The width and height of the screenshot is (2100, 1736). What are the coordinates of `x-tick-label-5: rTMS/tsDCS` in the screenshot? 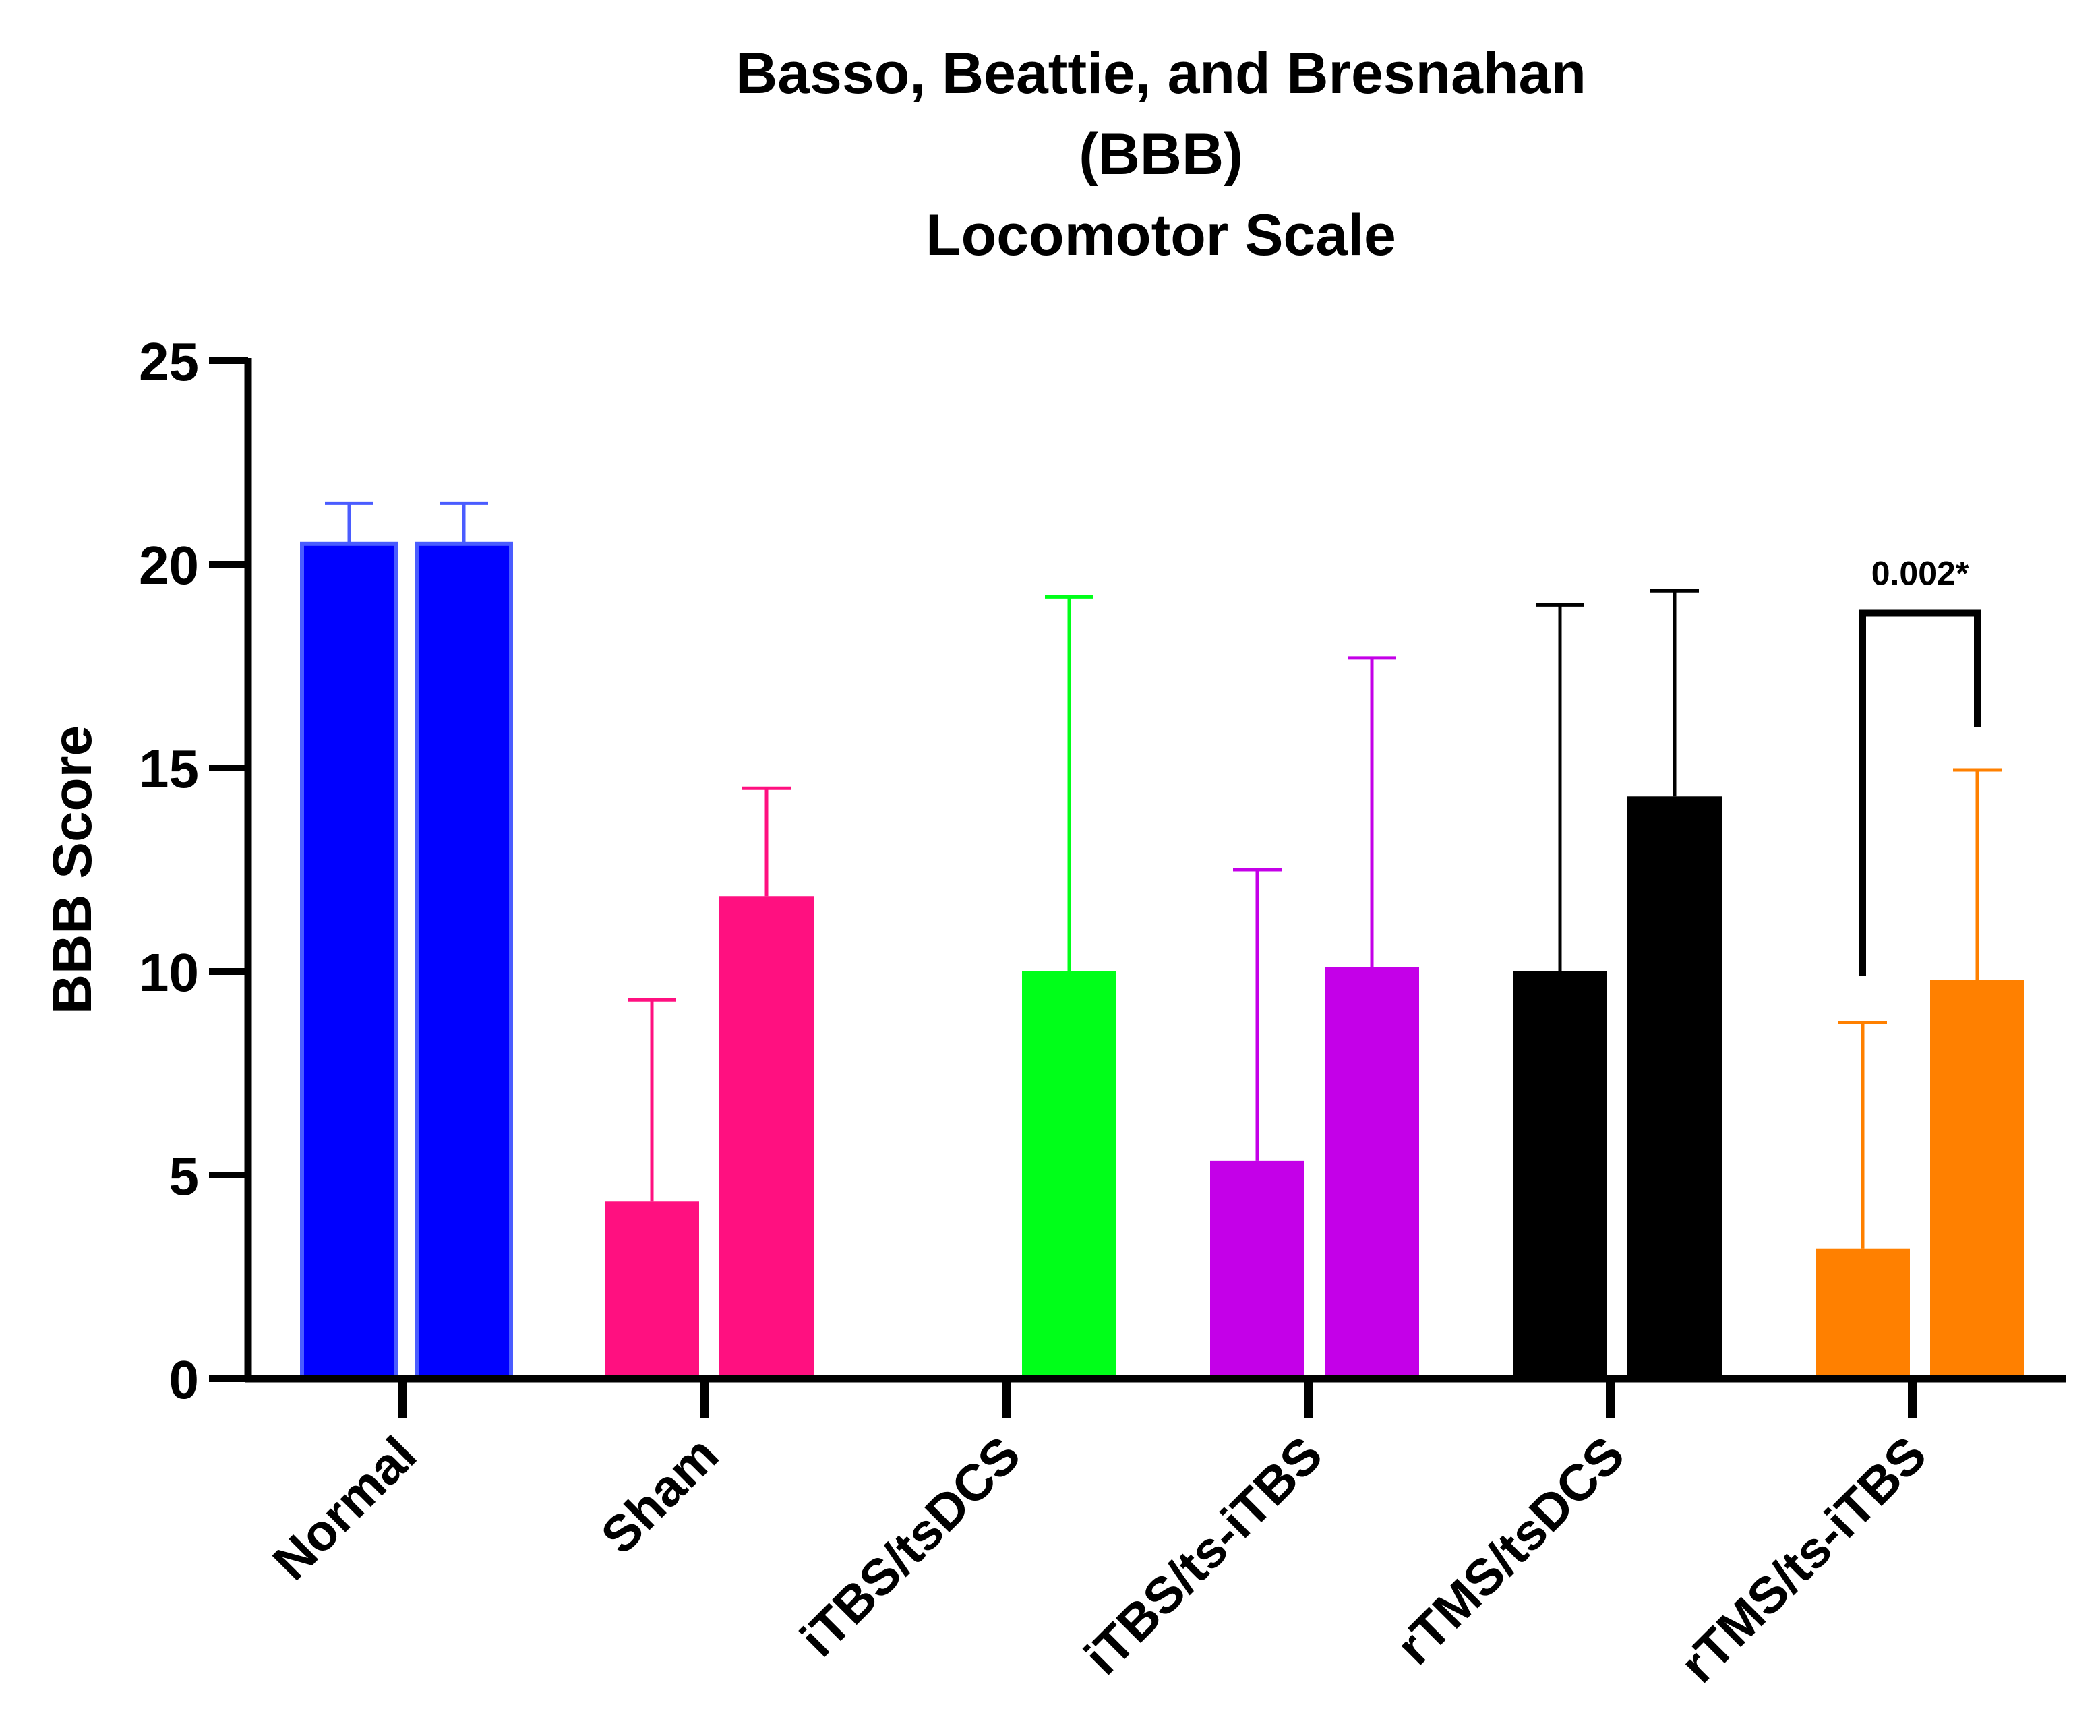 It's located at (1511, 1551).